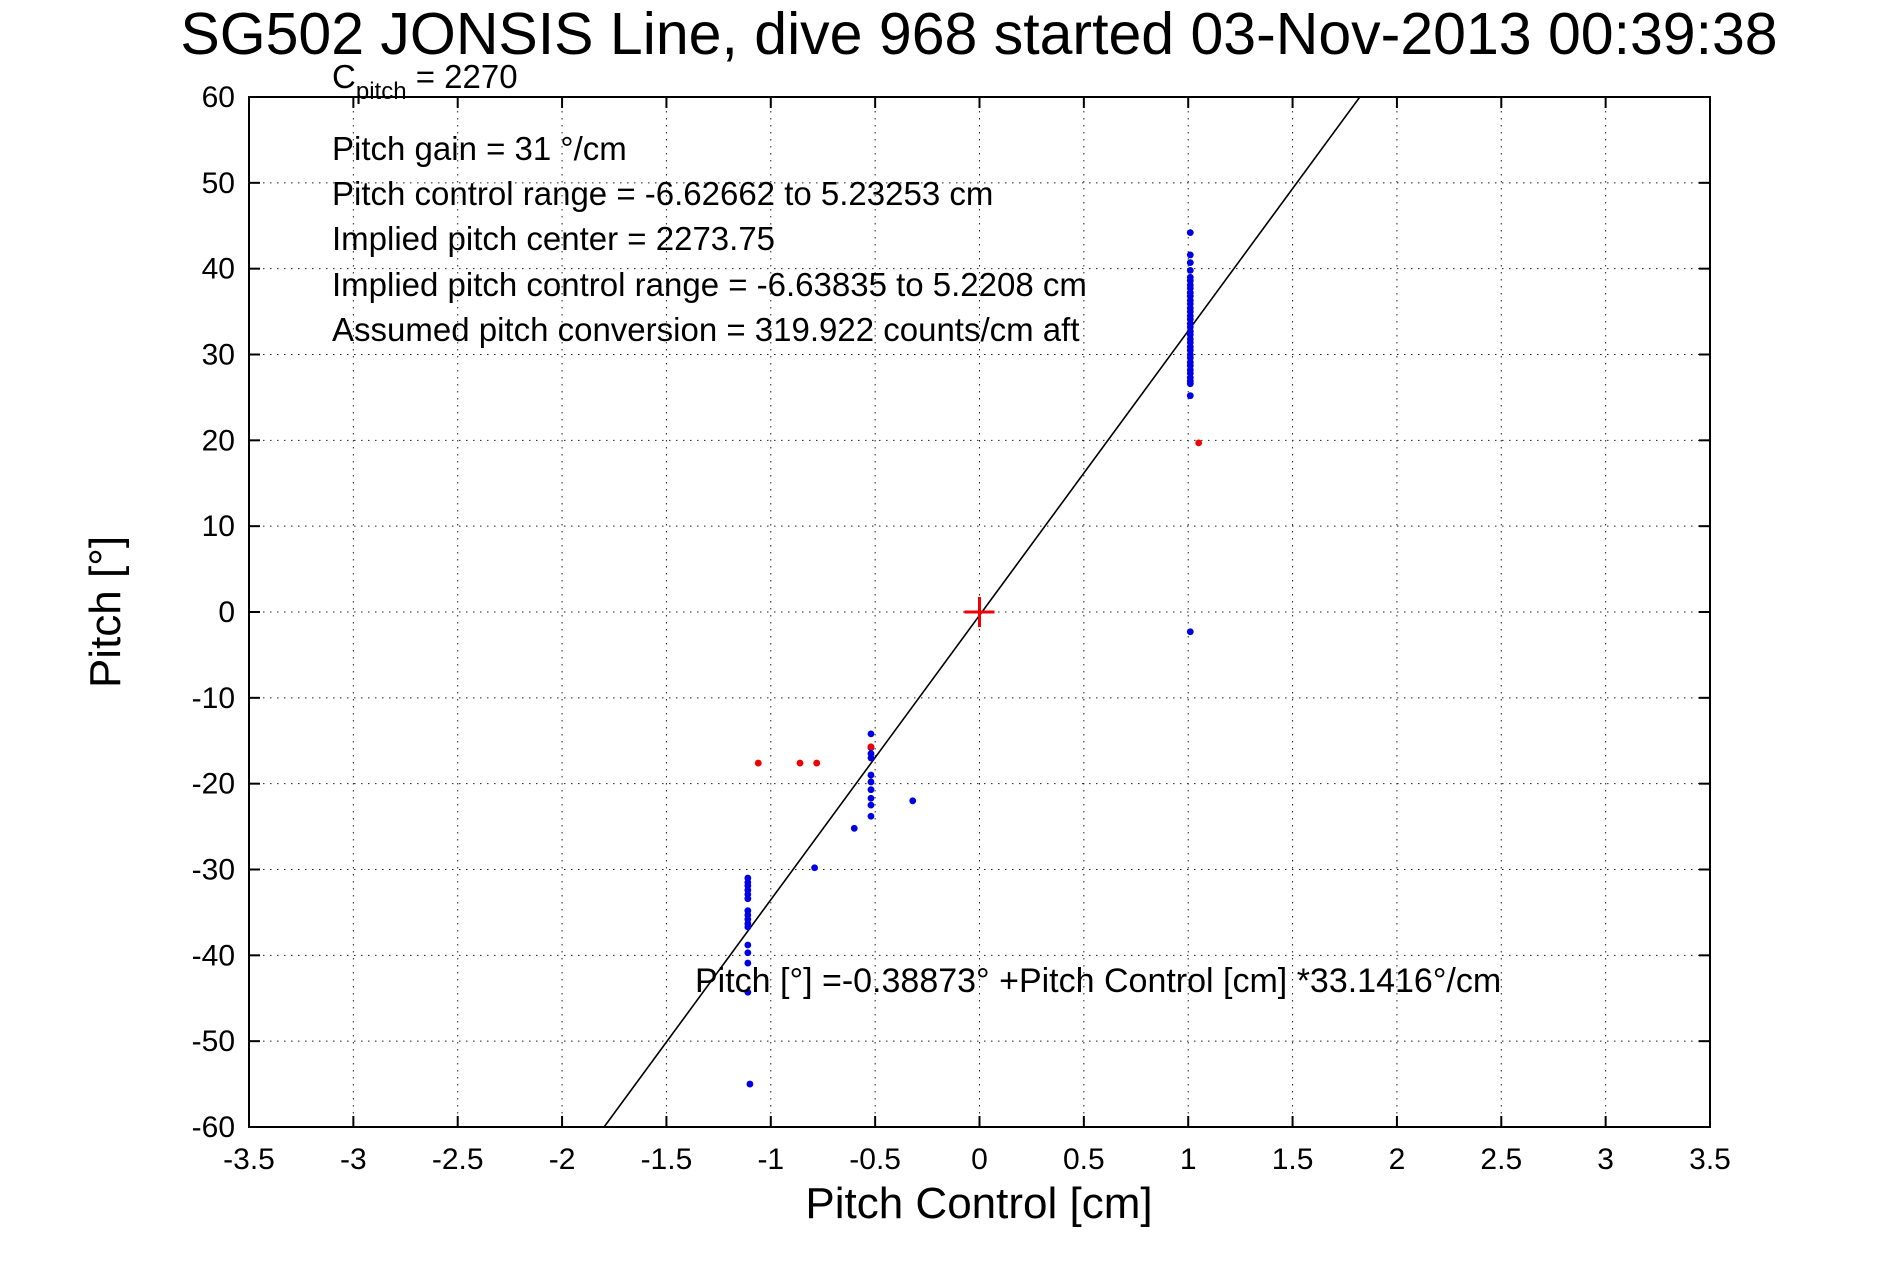 Image resolution: width=1891 pixels, height=1262 pixels. I want to click on x-tick-label: 1, so click(1188, 1159).